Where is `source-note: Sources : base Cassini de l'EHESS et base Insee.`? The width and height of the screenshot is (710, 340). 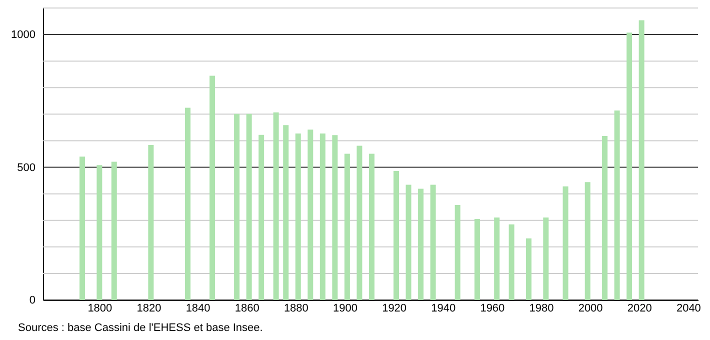
source-note: Sources : base Cassini de l'EHESS et base Insee. is located at coordinates (140, 328).